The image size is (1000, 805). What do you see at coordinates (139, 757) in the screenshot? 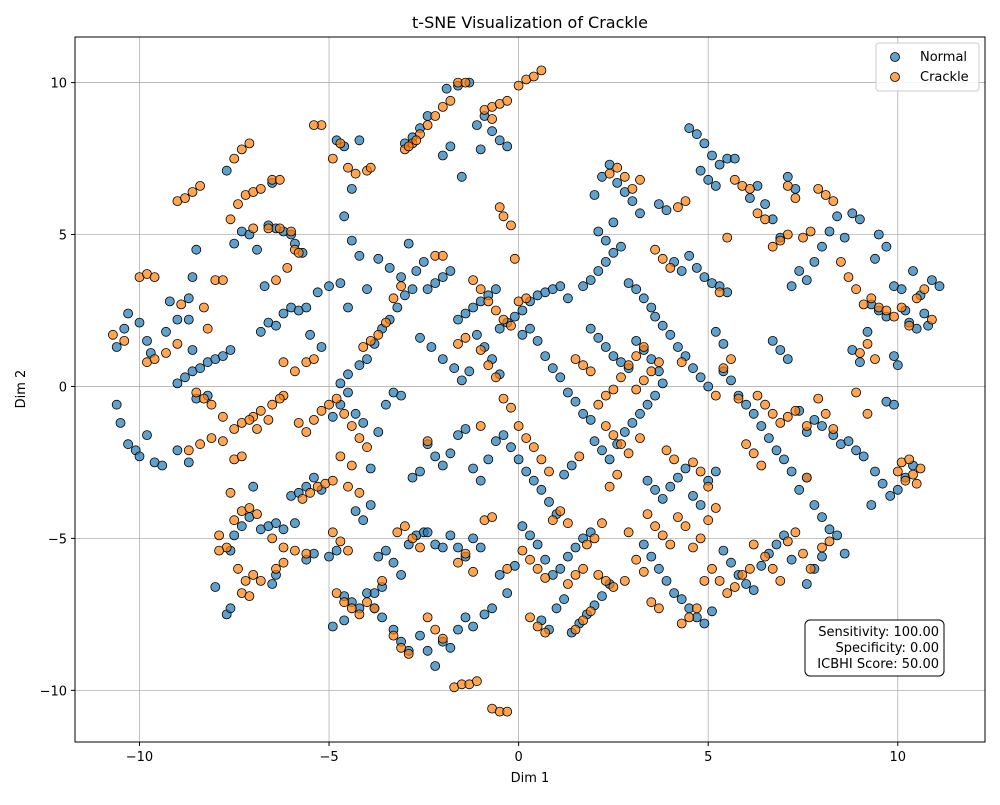
I see `x-tick-label: −10` at bounding box center [139, 757].